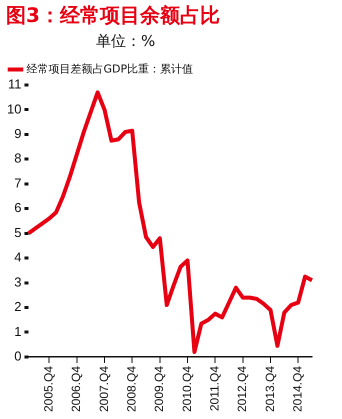 The width and height of the screenshot is (342, 419). What do you see at coordinates (49, 389) in the screenshot?
I see `x-tick-label: 2005.Q4` at bounding box center [49, 389].